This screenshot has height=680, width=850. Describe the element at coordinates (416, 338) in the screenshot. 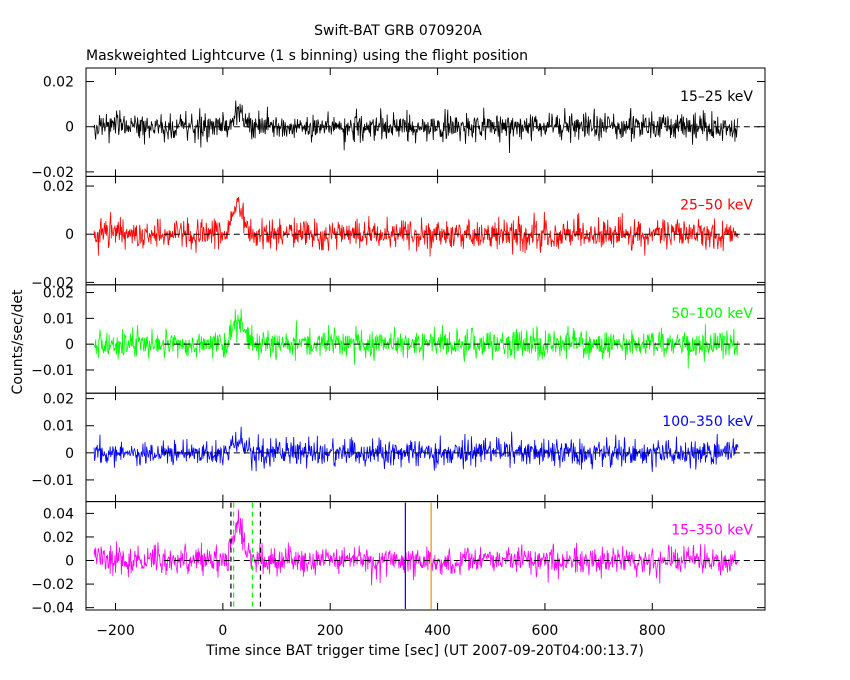

I see `lightcurve-series-50-100-kev` at that location.